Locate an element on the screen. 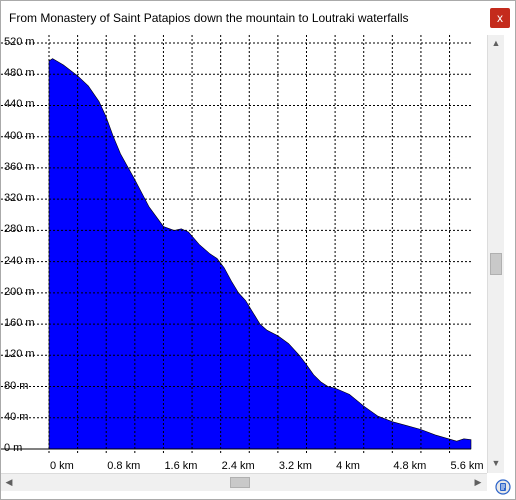 This screenshot has width=516, height=500. x-tick-label: 5.6 km is located at coordinates (467, 466).